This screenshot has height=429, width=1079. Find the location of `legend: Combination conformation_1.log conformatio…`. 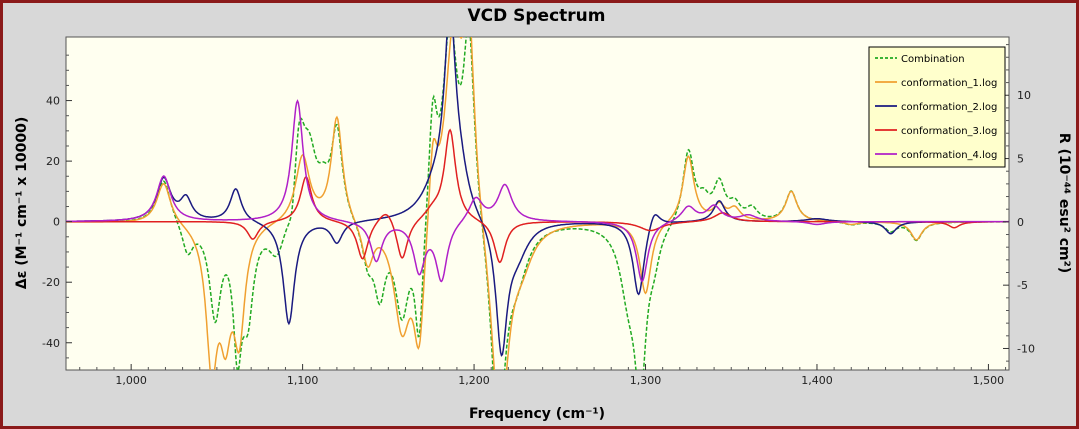

legend: Combination conformation_1.log conformatio… is located at coordinates (937, 107).